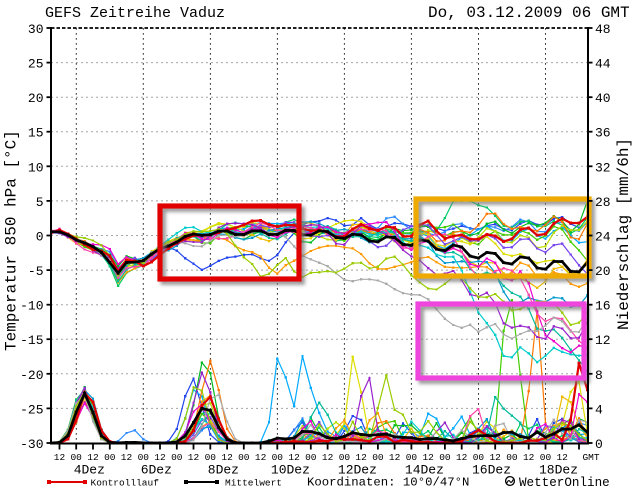 This screenshot has width=634, height=495. Describe the element at coordinates (36, 167) in the screenshot. I see `svg-text: 10` at that location.